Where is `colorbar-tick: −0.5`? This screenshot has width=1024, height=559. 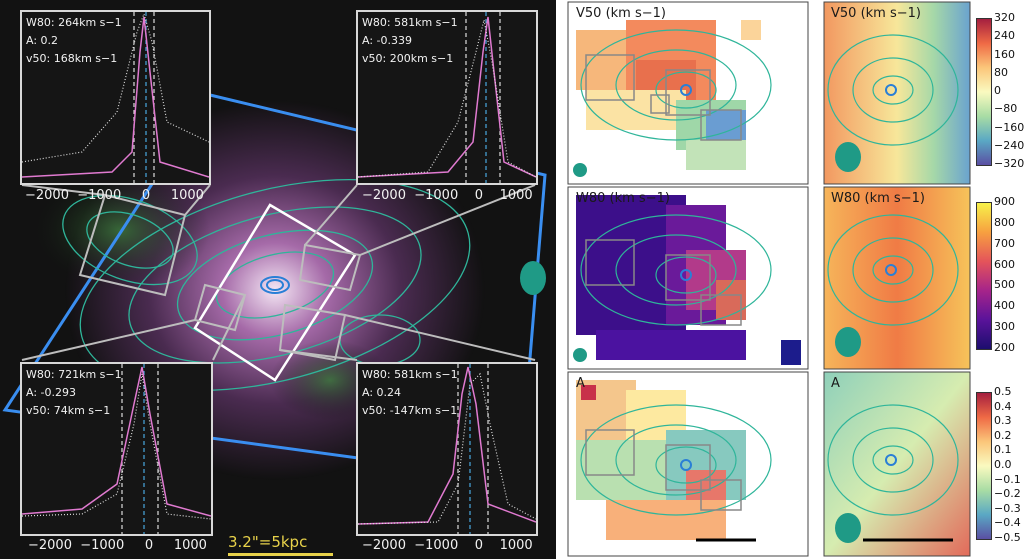
colorbar-tick: −0.5 is located at coordinates (1007, 537).